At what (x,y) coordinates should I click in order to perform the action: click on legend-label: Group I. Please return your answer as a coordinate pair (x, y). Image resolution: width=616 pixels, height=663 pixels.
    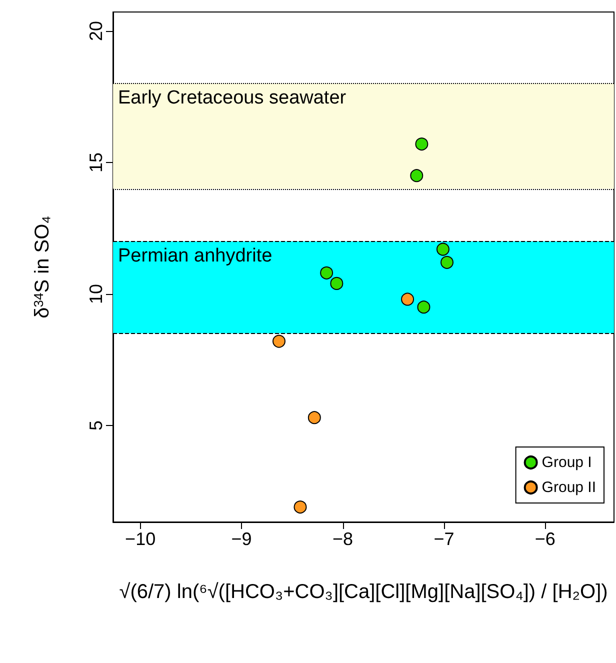
    Looking at the image, I should click on (567, 462).